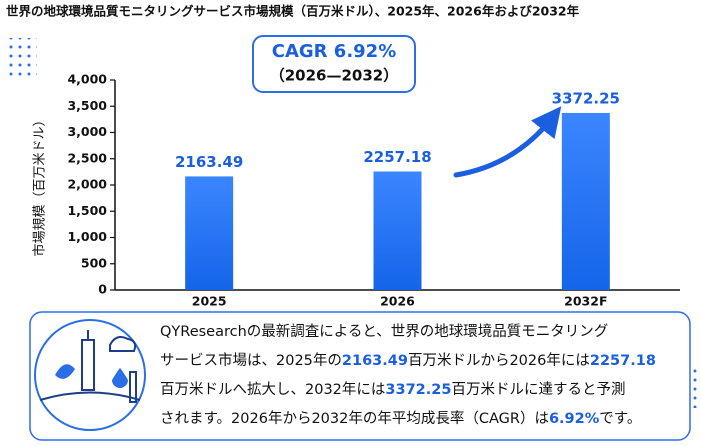 Image resolution: width=701 pixels, height=446 pixels. What do you see at coordinates (397, 157) in the screenshot?
I see `value-label: 2257.18` at bounding box center [397, 157].